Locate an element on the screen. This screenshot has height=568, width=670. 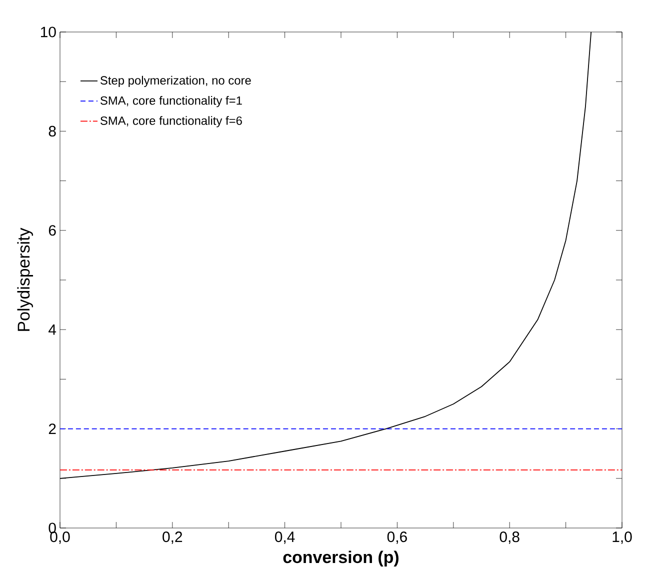
y-tick-label: 4 is located at coordinates (52, 329).